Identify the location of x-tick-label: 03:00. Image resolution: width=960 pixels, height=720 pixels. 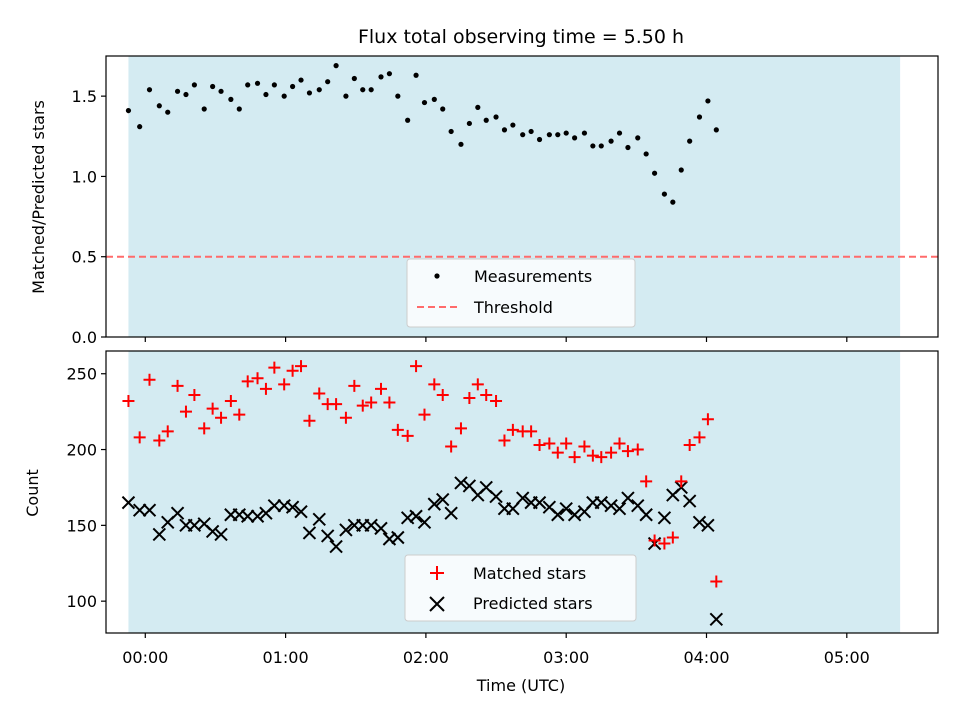
(566, 657).